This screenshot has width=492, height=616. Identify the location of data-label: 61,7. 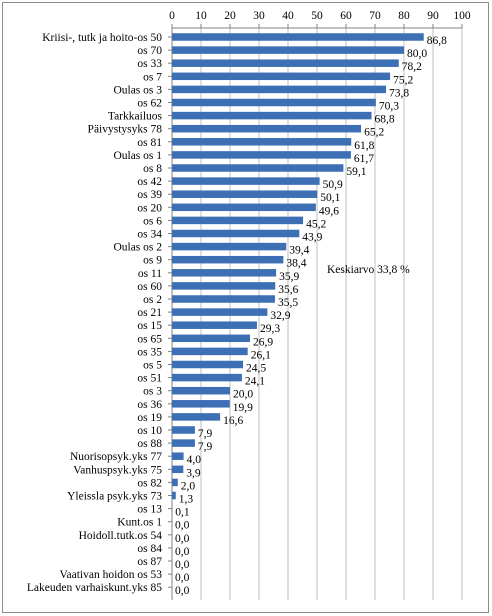
(364, 159).